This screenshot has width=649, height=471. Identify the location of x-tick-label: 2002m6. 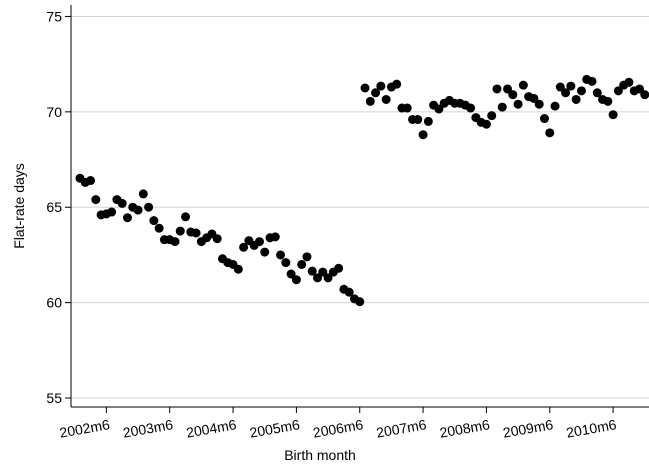
(84, 428).